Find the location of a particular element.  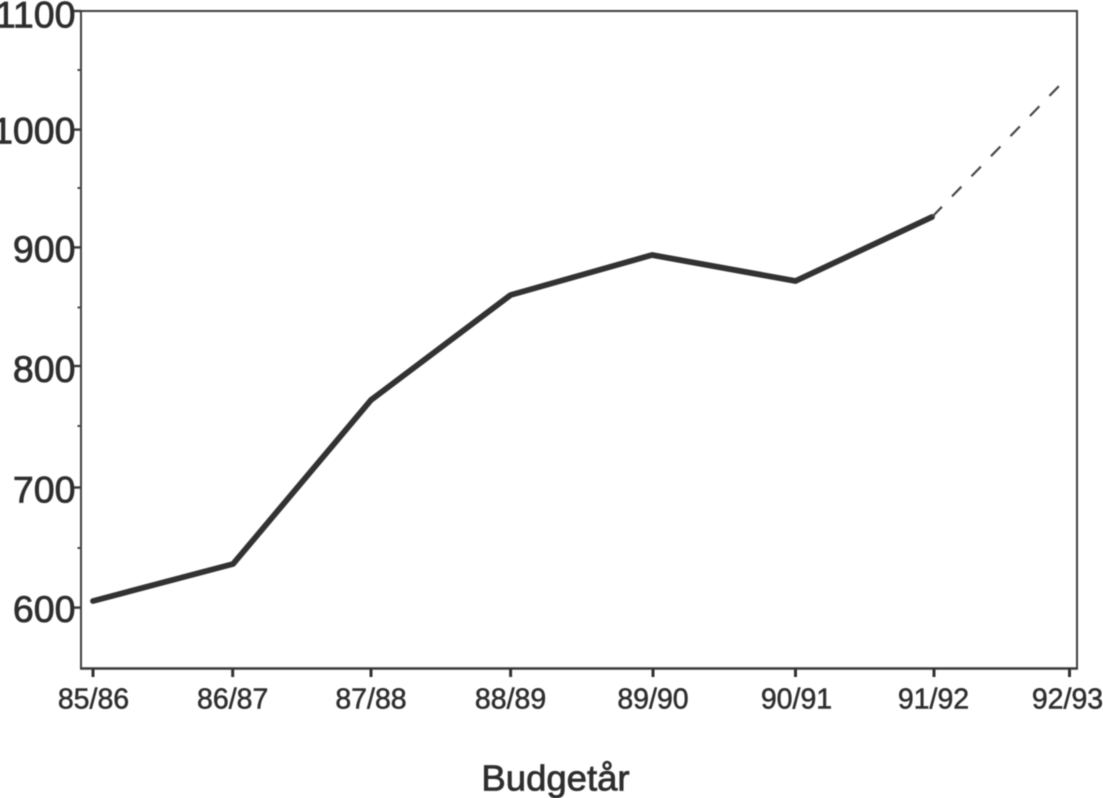

svg-text: 92/93 is located at coordinates (1067, 700).